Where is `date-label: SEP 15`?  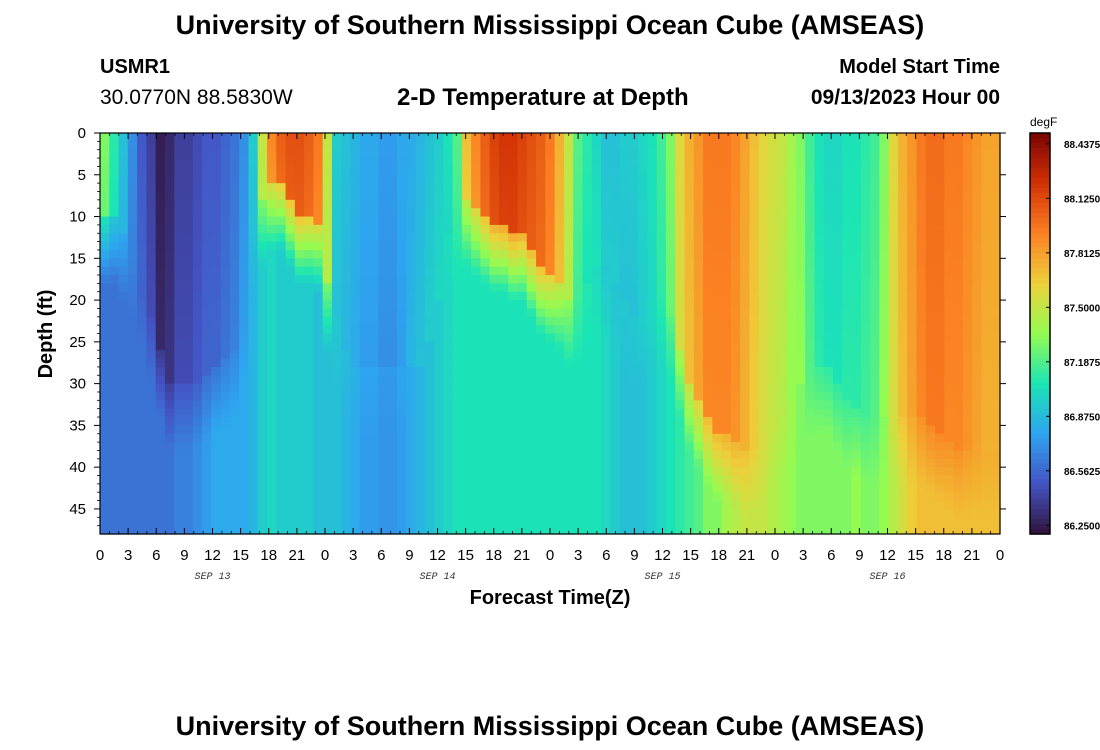 date-label: SEP 15 is located at coordinates (662, 577).